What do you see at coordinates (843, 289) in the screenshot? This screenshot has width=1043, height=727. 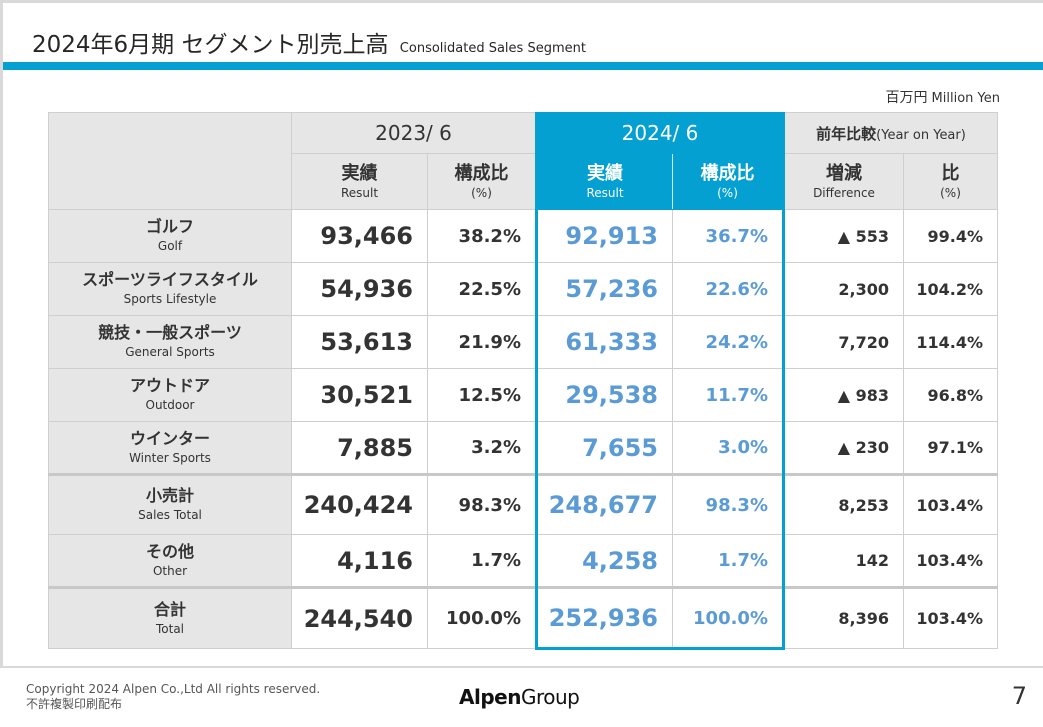 I see `yoy-diff: 2,300` at bounding box center [843, 289].